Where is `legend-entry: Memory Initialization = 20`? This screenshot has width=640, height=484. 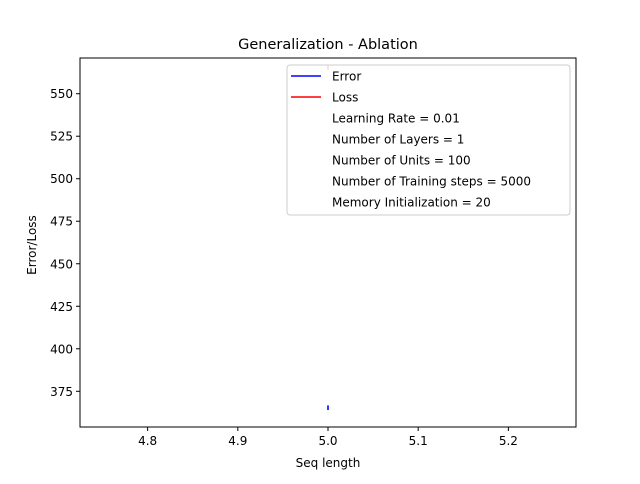
legend-entry: Memory Initialization = 20 is located at coordinates (411, 203).